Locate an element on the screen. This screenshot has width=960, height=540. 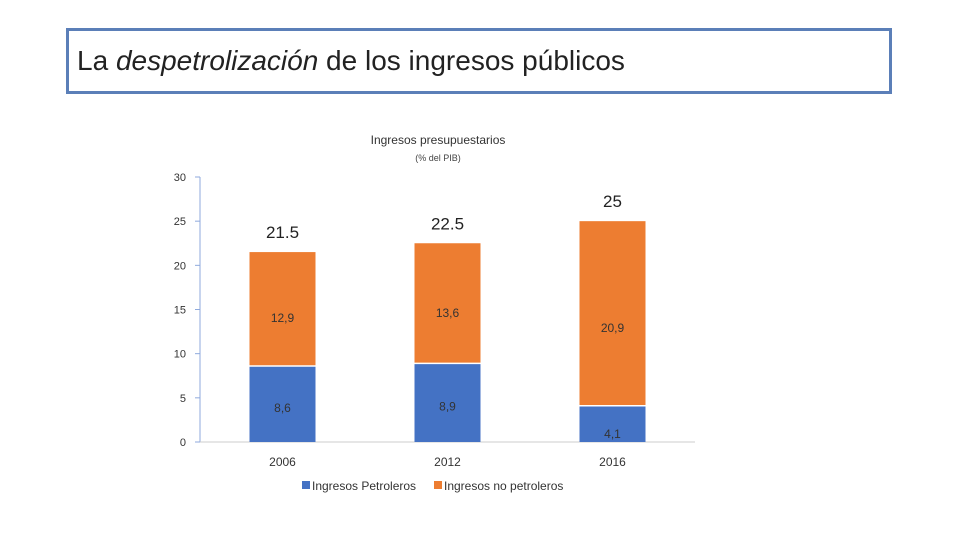
x-tick-label: 2012 is located at coordinates (447, 462).